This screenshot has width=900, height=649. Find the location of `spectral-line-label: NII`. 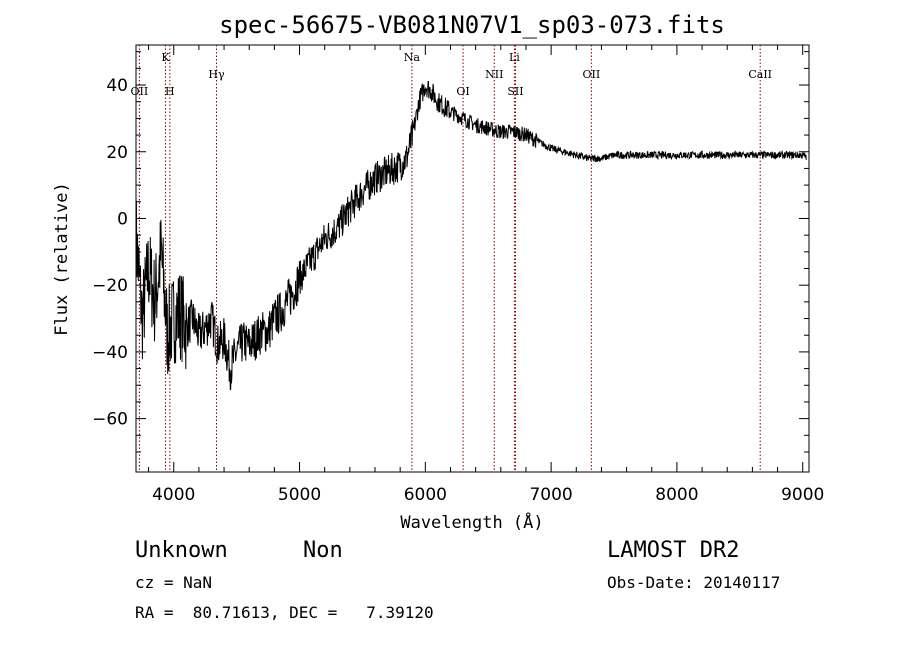

spectral-line-label: NII is located at coordinates (494, 74).